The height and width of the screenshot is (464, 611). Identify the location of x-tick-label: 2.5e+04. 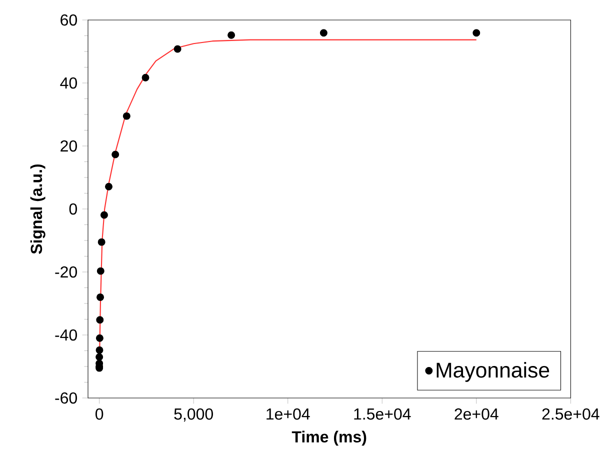
(571, 414).